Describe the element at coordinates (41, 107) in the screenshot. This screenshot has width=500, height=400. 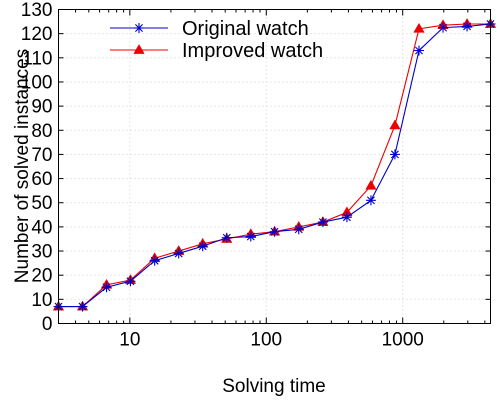
I see `y-tick-label: 90` at that location.